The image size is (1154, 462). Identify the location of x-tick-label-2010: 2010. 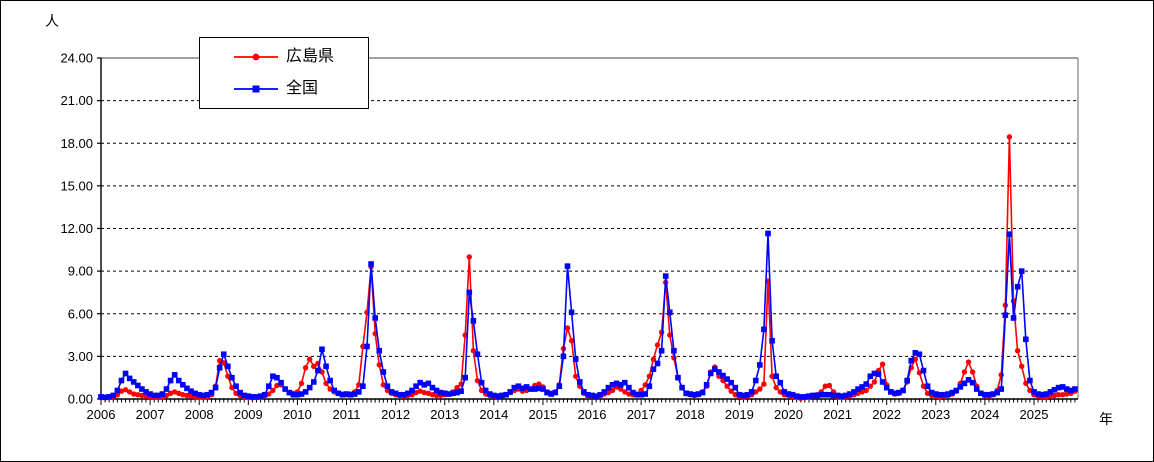
(297, 414).